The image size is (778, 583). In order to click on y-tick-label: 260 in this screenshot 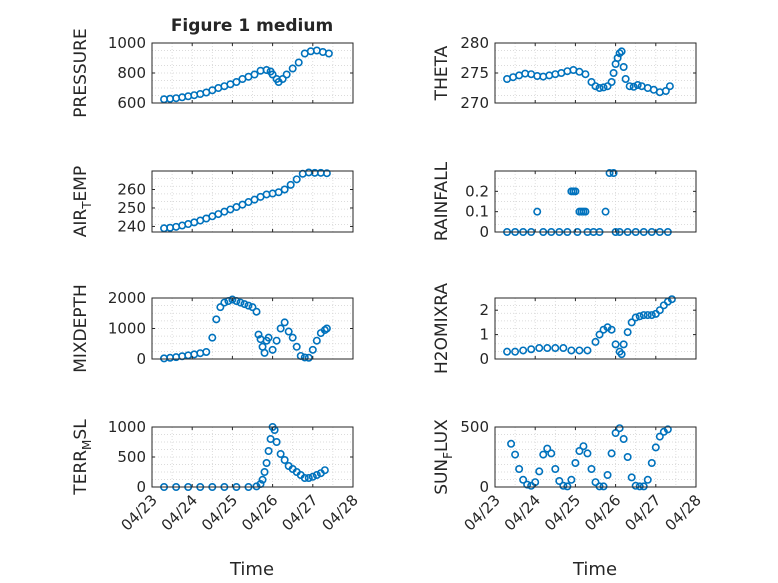, I will do `click(131, 189)`.